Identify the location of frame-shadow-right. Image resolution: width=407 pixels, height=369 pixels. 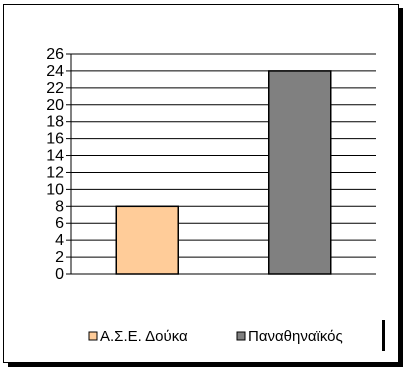
(401, 187).